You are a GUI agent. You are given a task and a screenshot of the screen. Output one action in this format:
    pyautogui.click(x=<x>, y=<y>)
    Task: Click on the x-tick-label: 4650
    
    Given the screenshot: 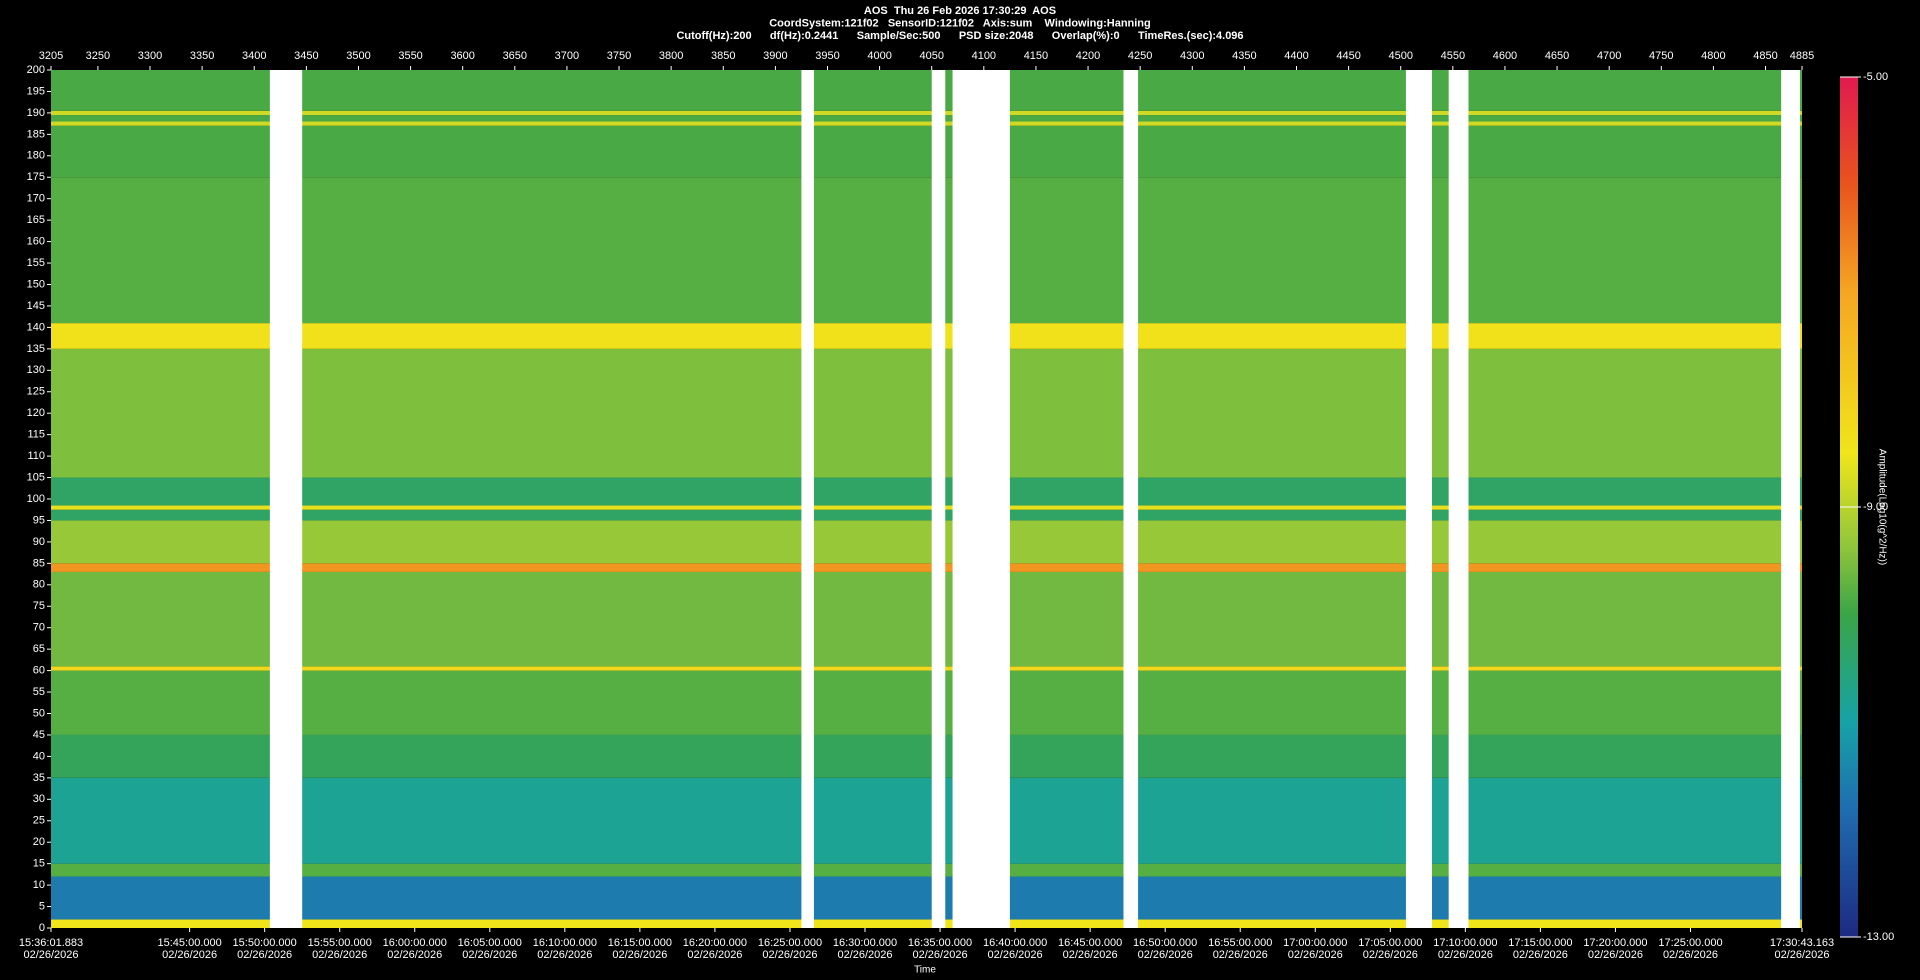 What is the action you would take?
    pyautogui.click(x=1557, y=56)
    